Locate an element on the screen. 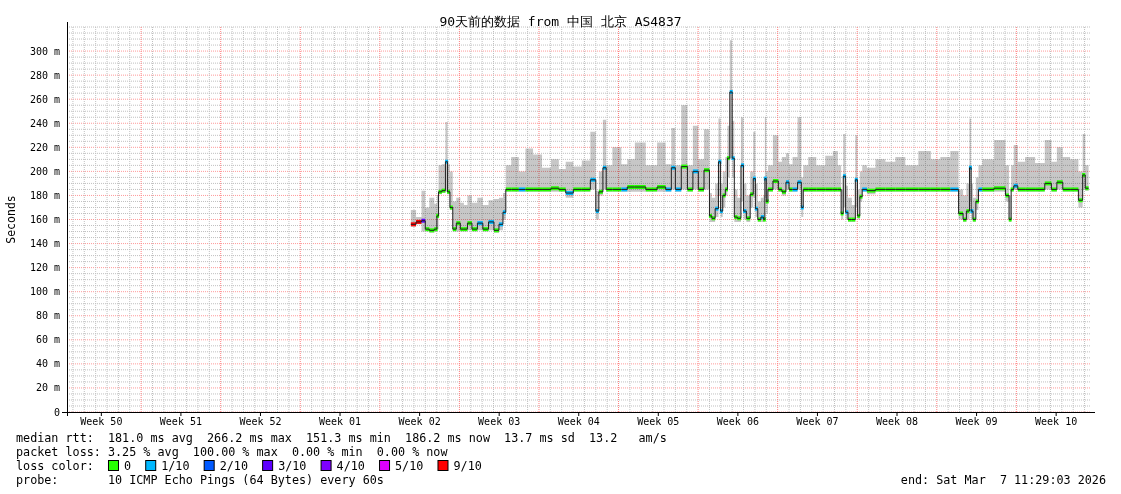 This screenshot has width=1121, height=494. y-tick-label: 280 m is located at coordinates (44, 75).